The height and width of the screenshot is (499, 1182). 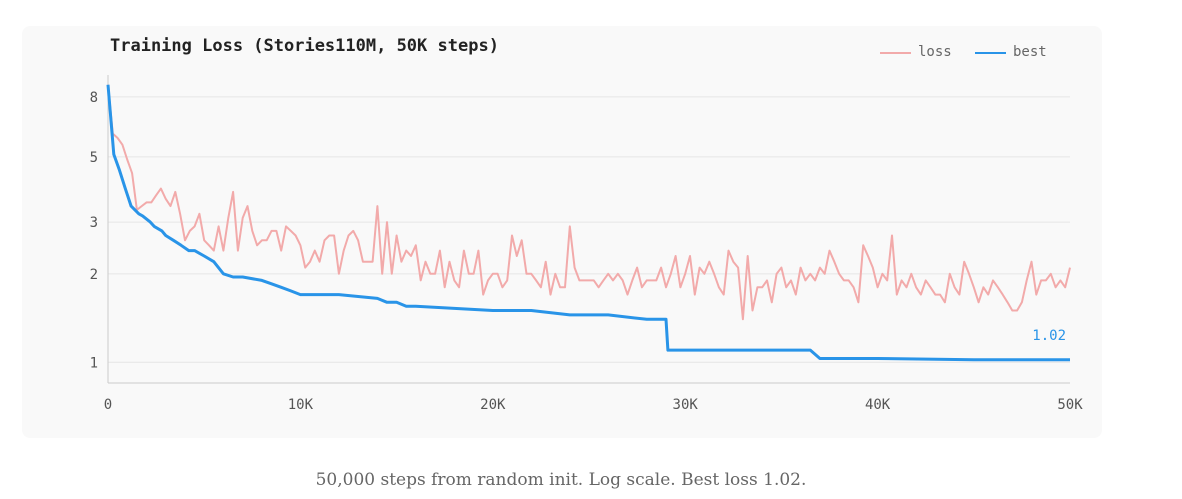 I want to click on y-tick-labels: 1 2 3 5 8, so click(x=94, y=230).